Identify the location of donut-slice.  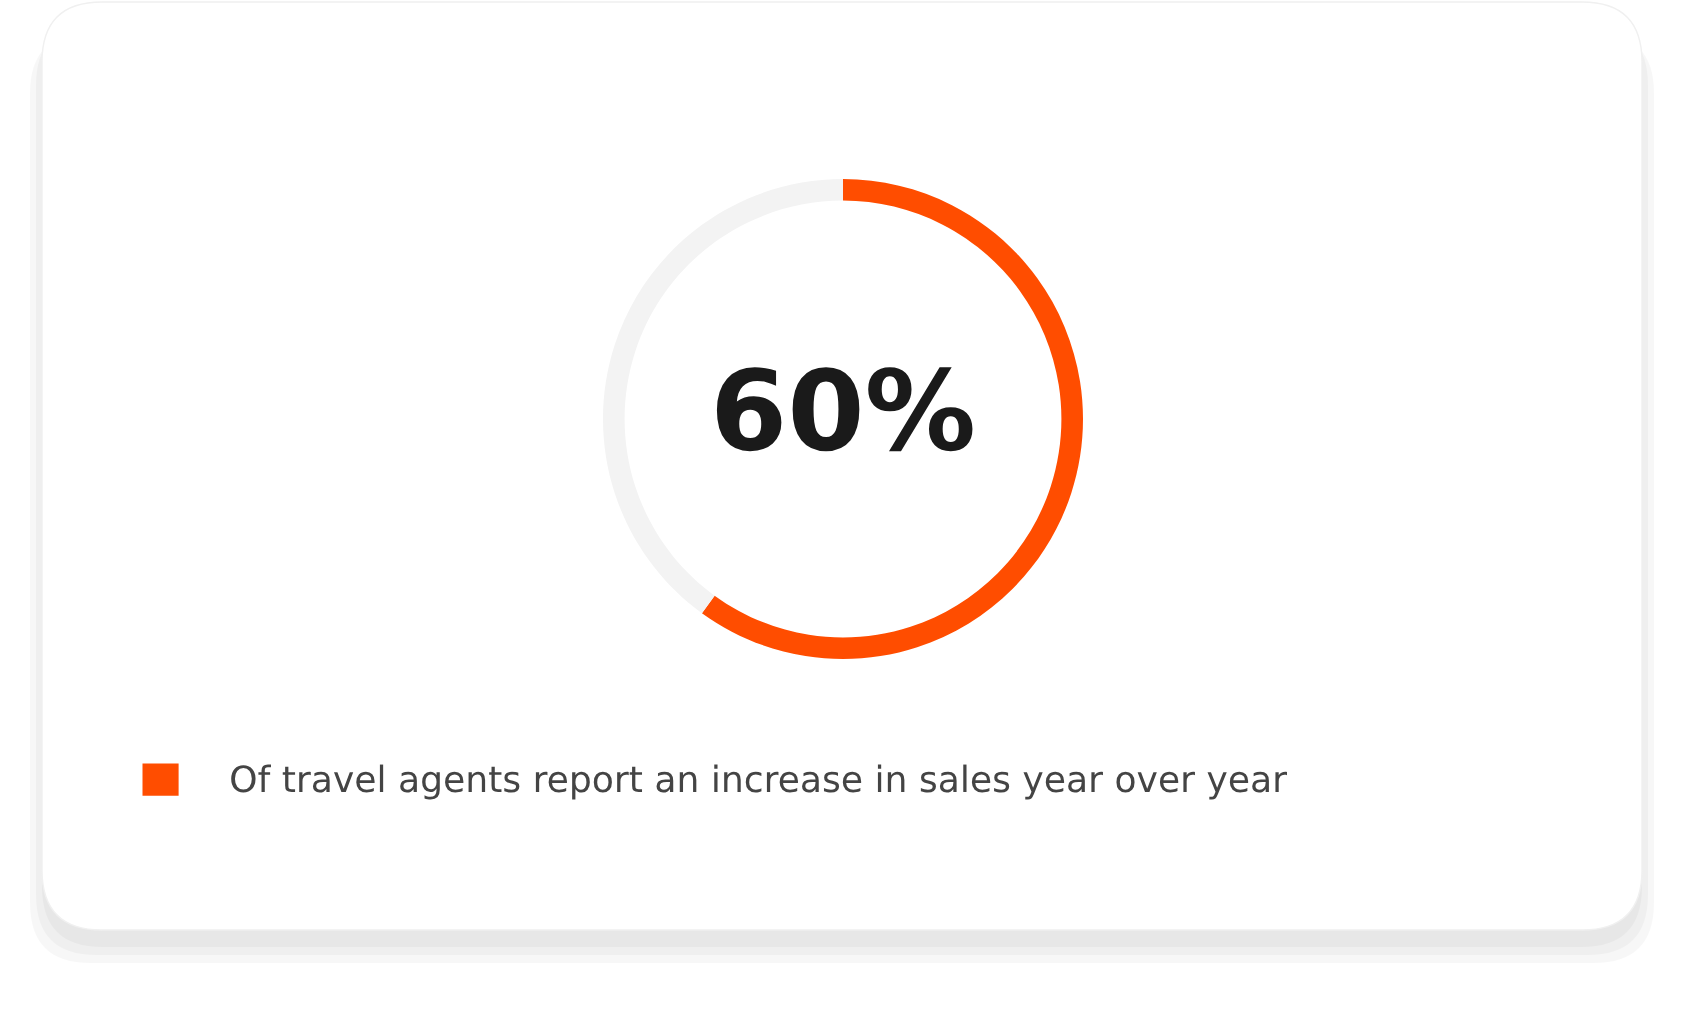
(892, 419).